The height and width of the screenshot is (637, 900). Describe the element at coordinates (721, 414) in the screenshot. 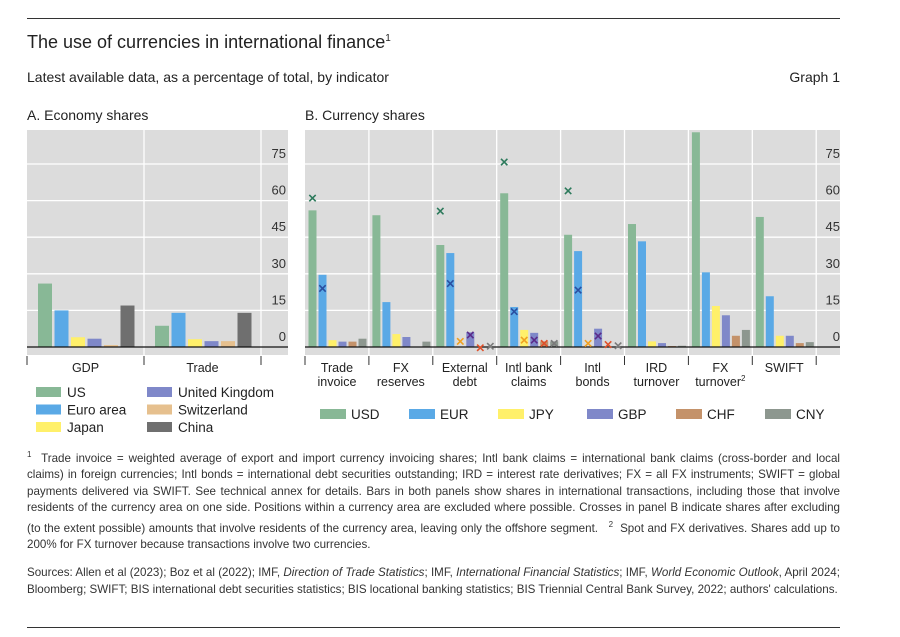

I see `legend-label: CHF` at that location.